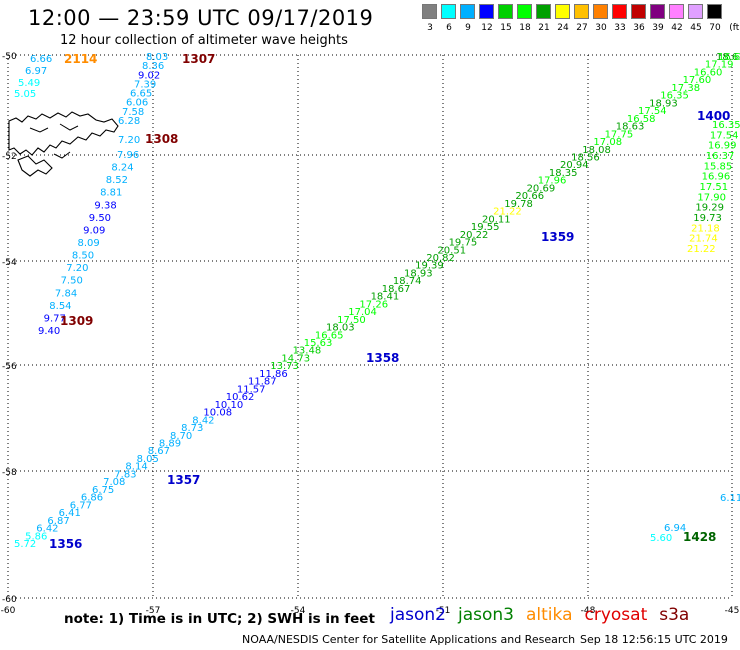  Describe the element at coordinates (129, 121) in the screenshot. I see `wave-height-value: 6.28` at that location.